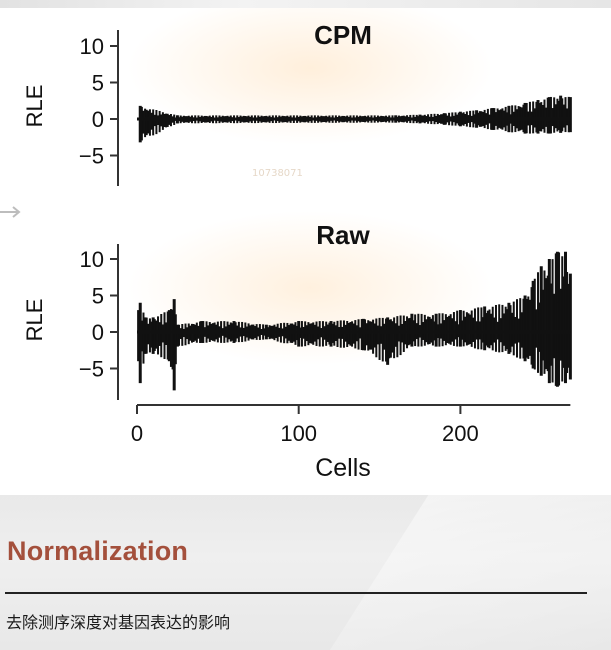  Describe the element at coordinates (343, 35) in the screenshot. I see `cpm-title: CPM` at that location.